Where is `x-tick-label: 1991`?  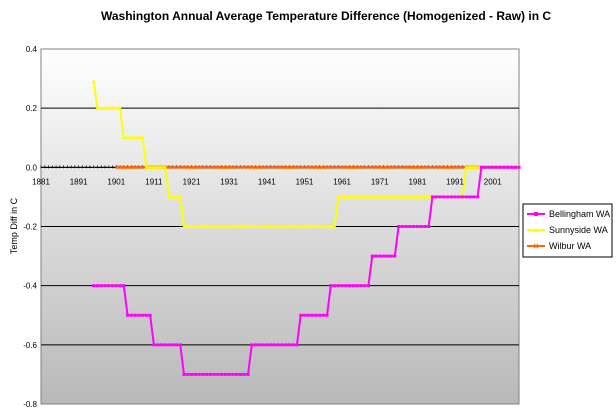 x-tick-label: 1991 is located at coordinates (455, 181).